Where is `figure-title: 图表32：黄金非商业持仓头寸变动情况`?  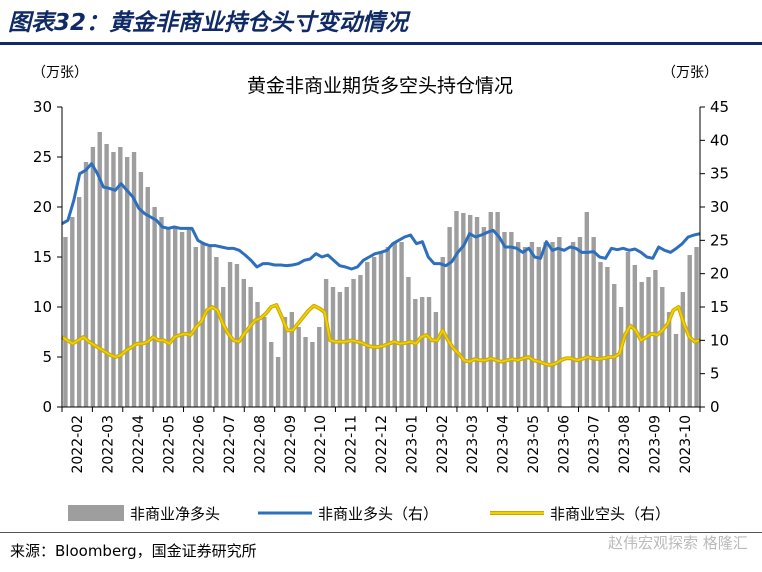 figure-title: 图表32：黄金非商业持仓头寸变动情况 is located at coordinates (208, 23).